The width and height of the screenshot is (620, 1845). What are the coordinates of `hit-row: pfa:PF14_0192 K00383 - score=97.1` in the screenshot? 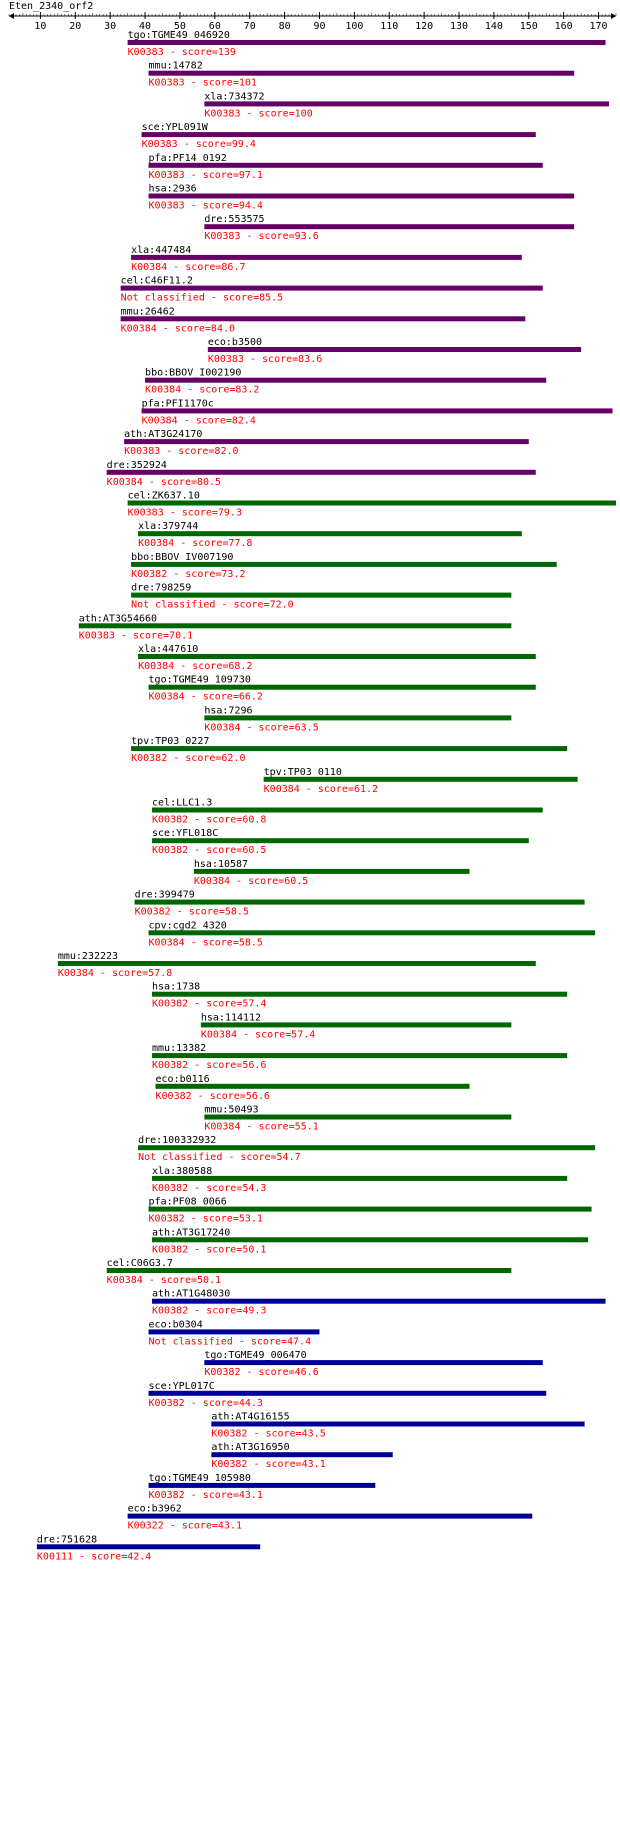 It's located at (345, 167).